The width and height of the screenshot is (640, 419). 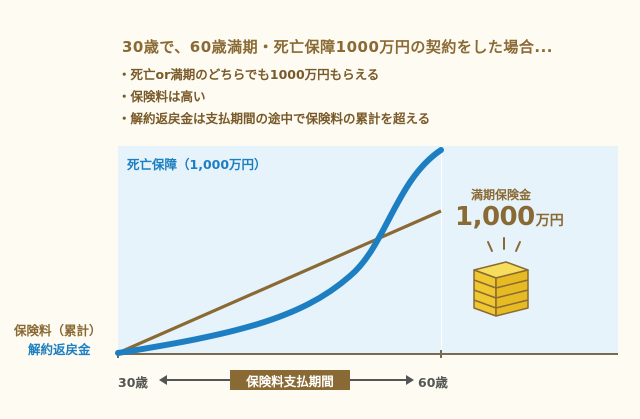 I want to click on maturity-divider, so click(x=441, y=252).